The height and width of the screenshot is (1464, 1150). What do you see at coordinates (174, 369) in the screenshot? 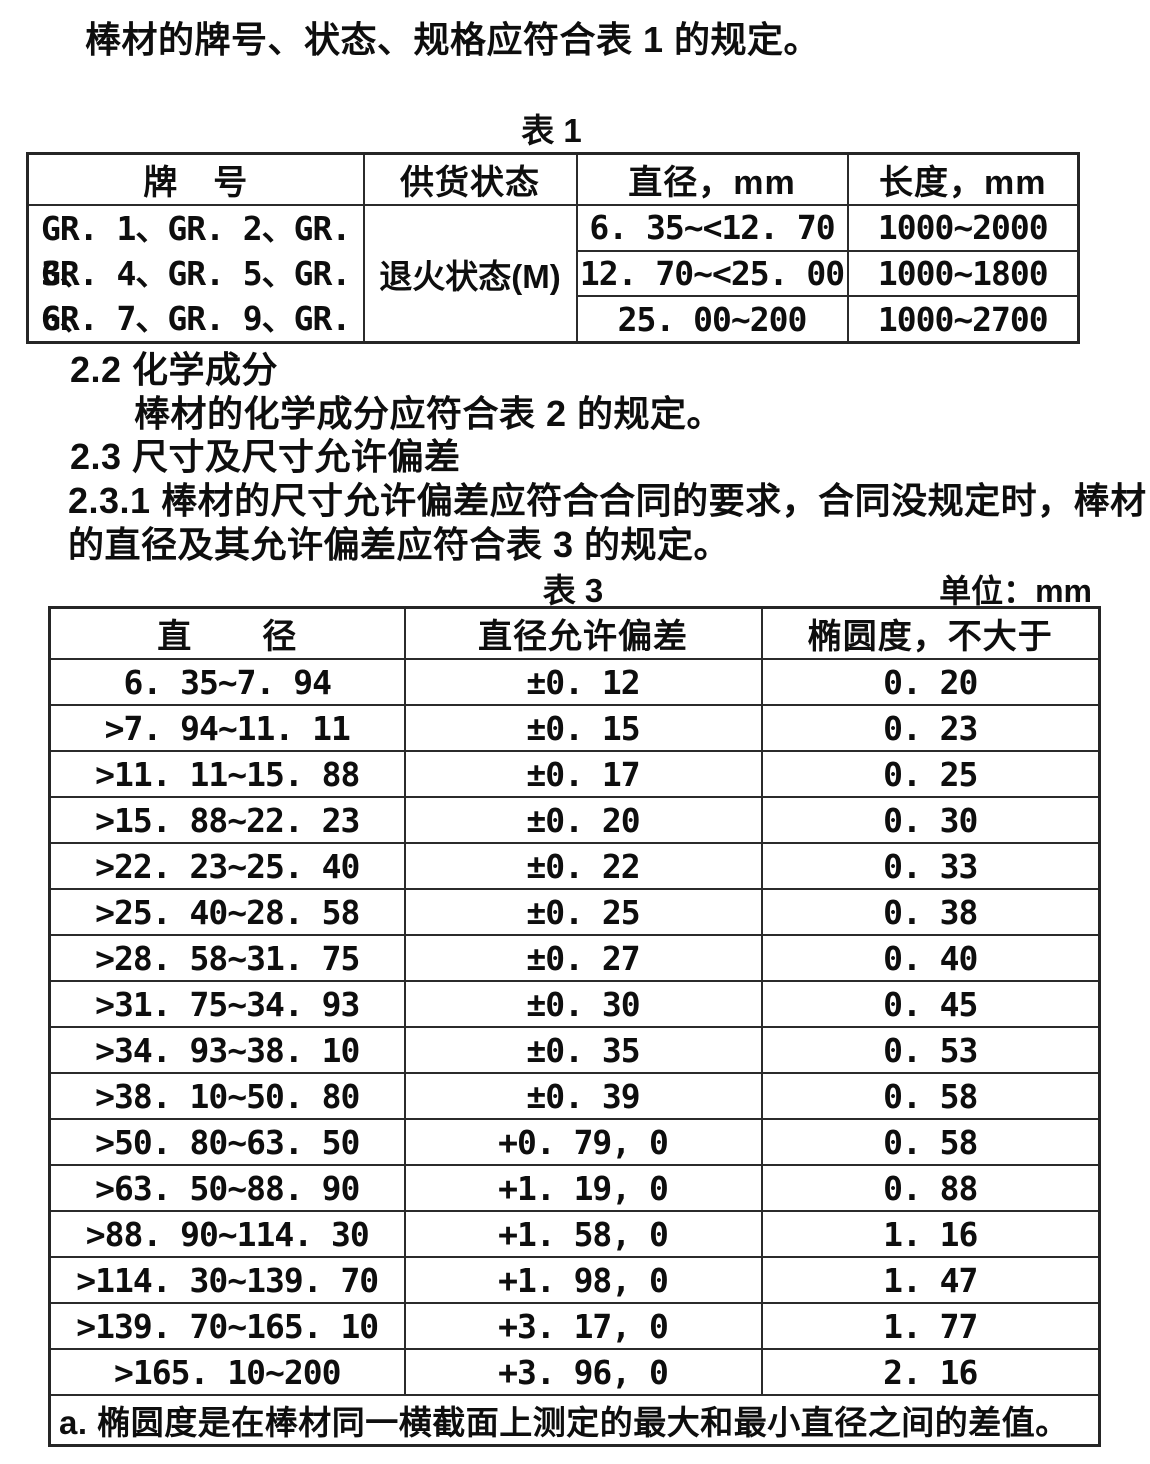
I see `section-2-2-heading: 2.2 化学成分` at bounding box center [174, 369].